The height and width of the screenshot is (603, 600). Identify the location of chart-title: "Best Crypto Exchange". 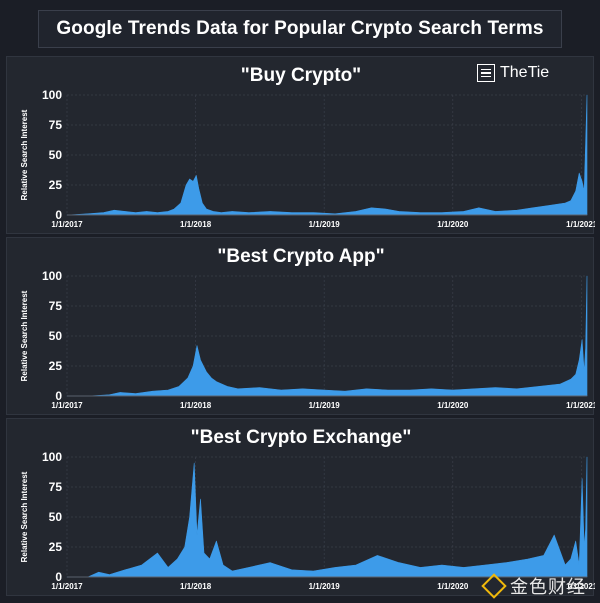
(301, 437).